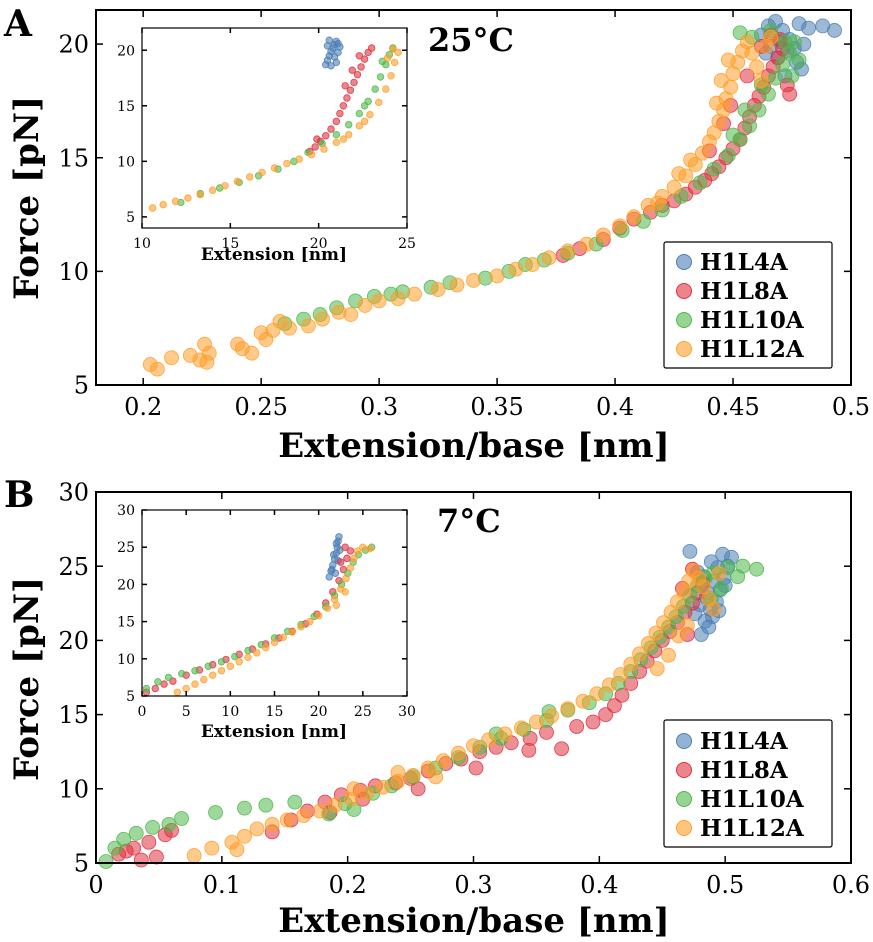  Describe the element at coordinates (18, 24) in the screenshot. I see `panel-letter-a: A` at that location.